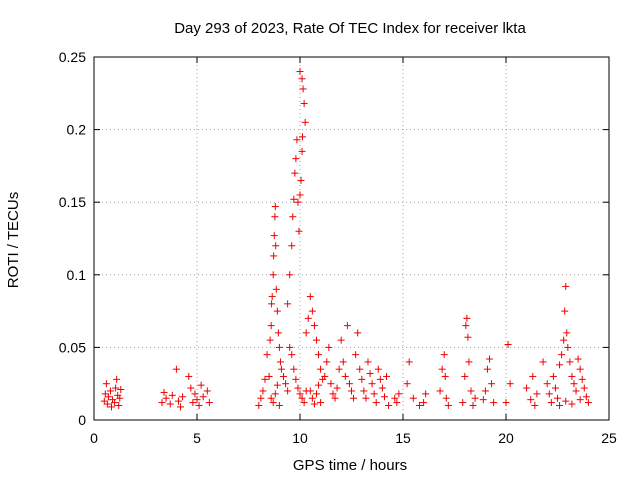 This screenshot has width=640, height=480. Describe the element at coordinates (506, 438) in the screenshot. I see `x-tick-label: 20` at that location.